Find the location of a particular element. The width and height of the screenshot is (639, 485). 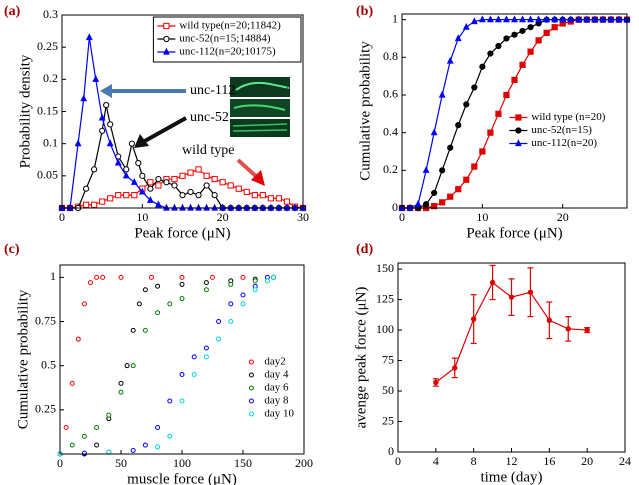

legend-label: wild type (n=20) is located at coordinates (568, 117).